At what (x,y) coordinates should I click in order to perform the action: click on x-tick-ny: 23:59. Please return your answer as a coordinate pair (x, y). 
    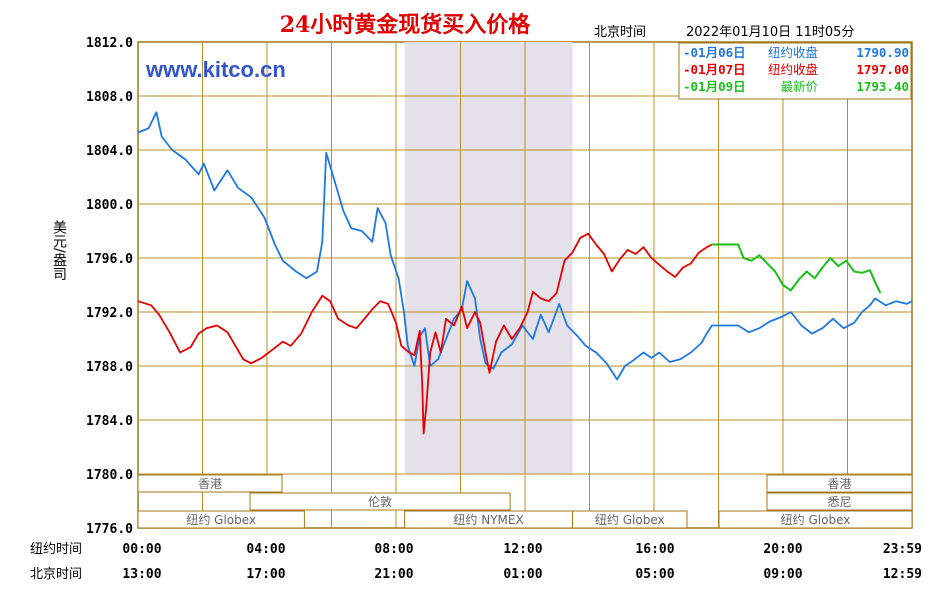
    Looking at the image, I should click on (902, 549).